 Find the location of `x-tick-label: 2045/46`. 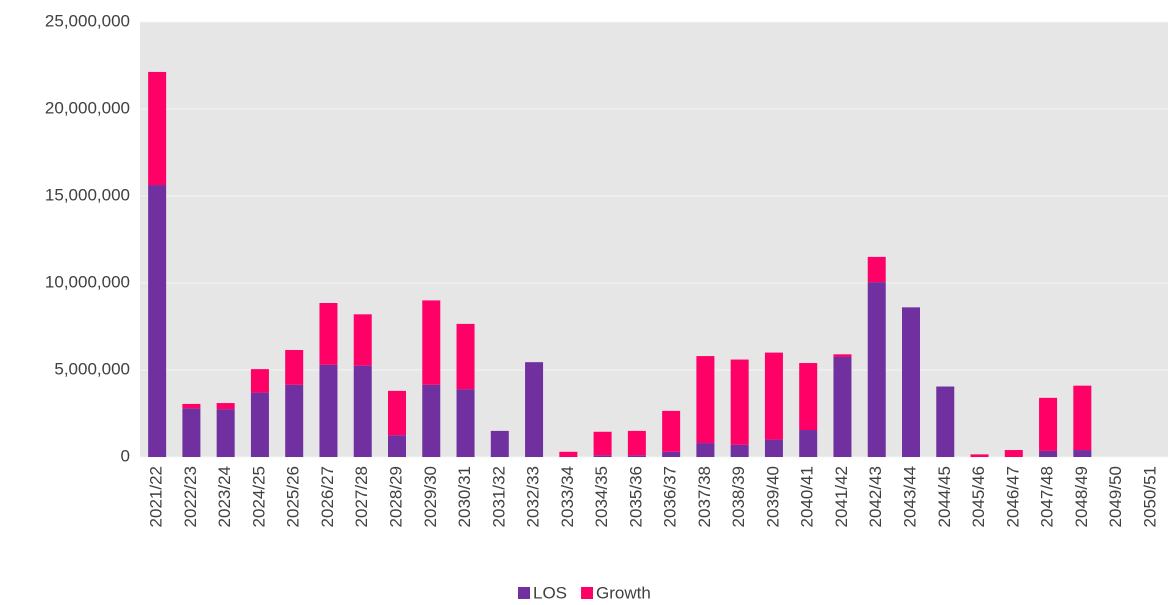

x-tick-label: 2045/46 is located at coordinates (978, 496).